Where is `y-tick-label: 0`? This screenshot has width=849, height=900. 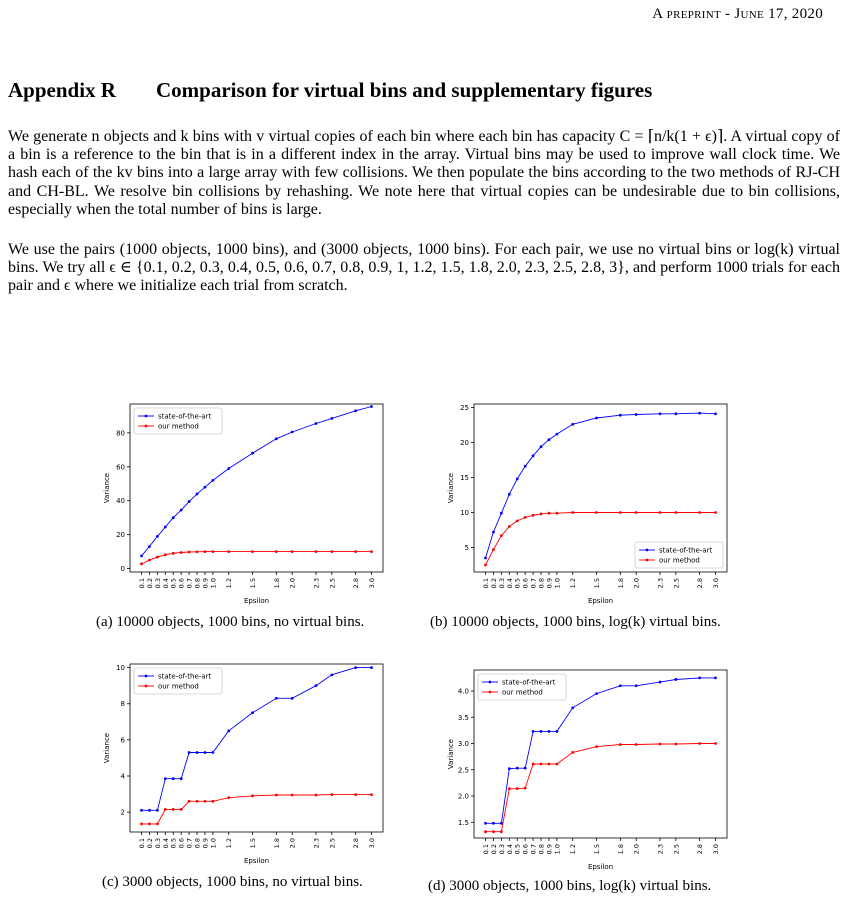
y-tick-label: 0 is located at coordinates (123, 569).